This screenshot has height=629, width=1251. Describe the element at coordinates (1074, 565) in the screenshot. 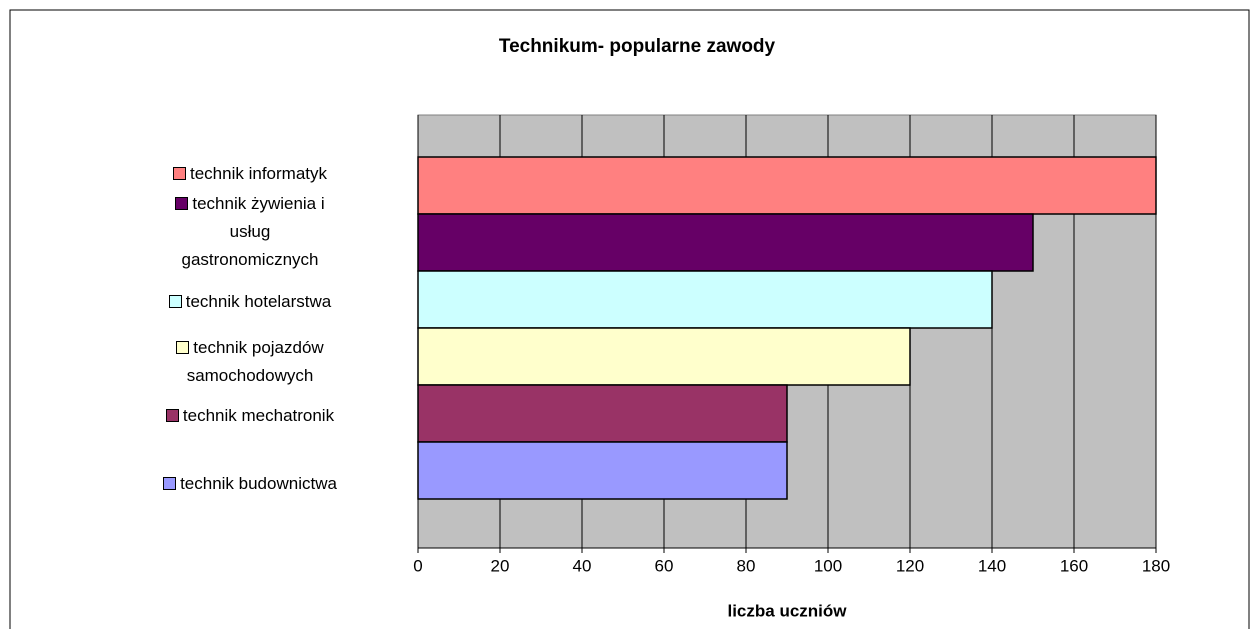

I see `x-tick-label: 160` at that location.